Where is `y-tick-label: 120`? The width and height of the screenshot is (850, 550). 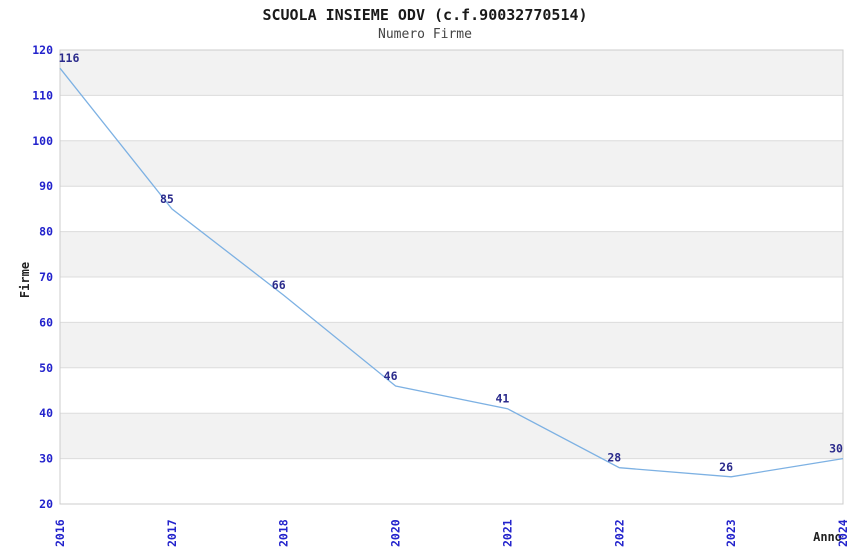 y-tick-label: 120 is located at coordinates (42, 50).